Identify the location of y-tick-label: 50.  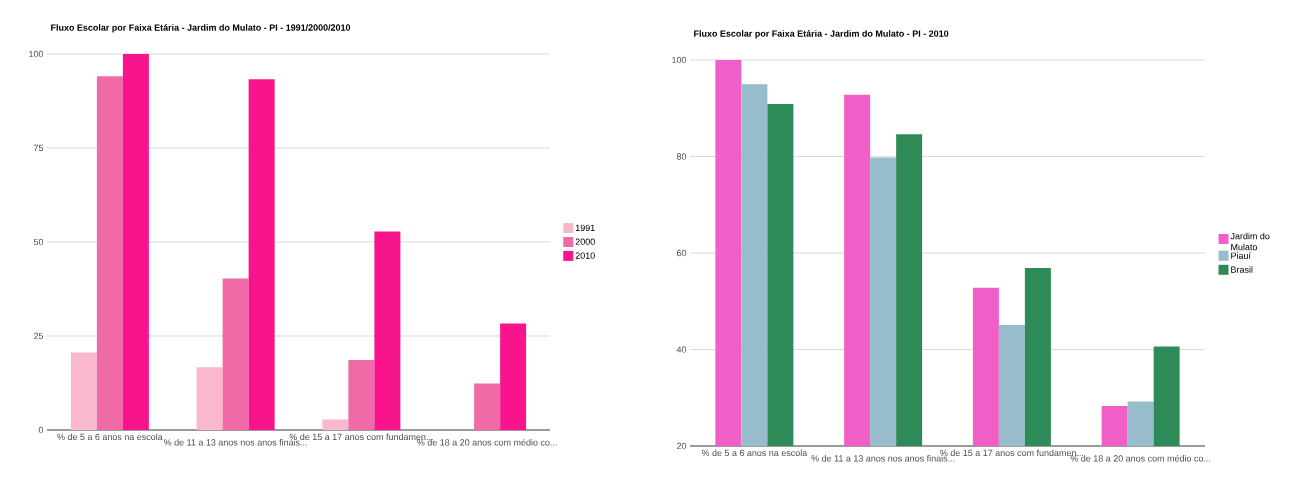
(38, 242).